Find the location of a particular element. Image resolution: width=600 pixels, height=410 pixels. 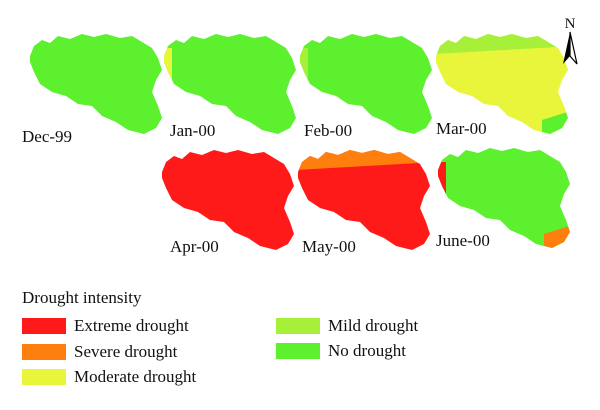

map-label: Jan-00 is located at coordinates (192, 130).